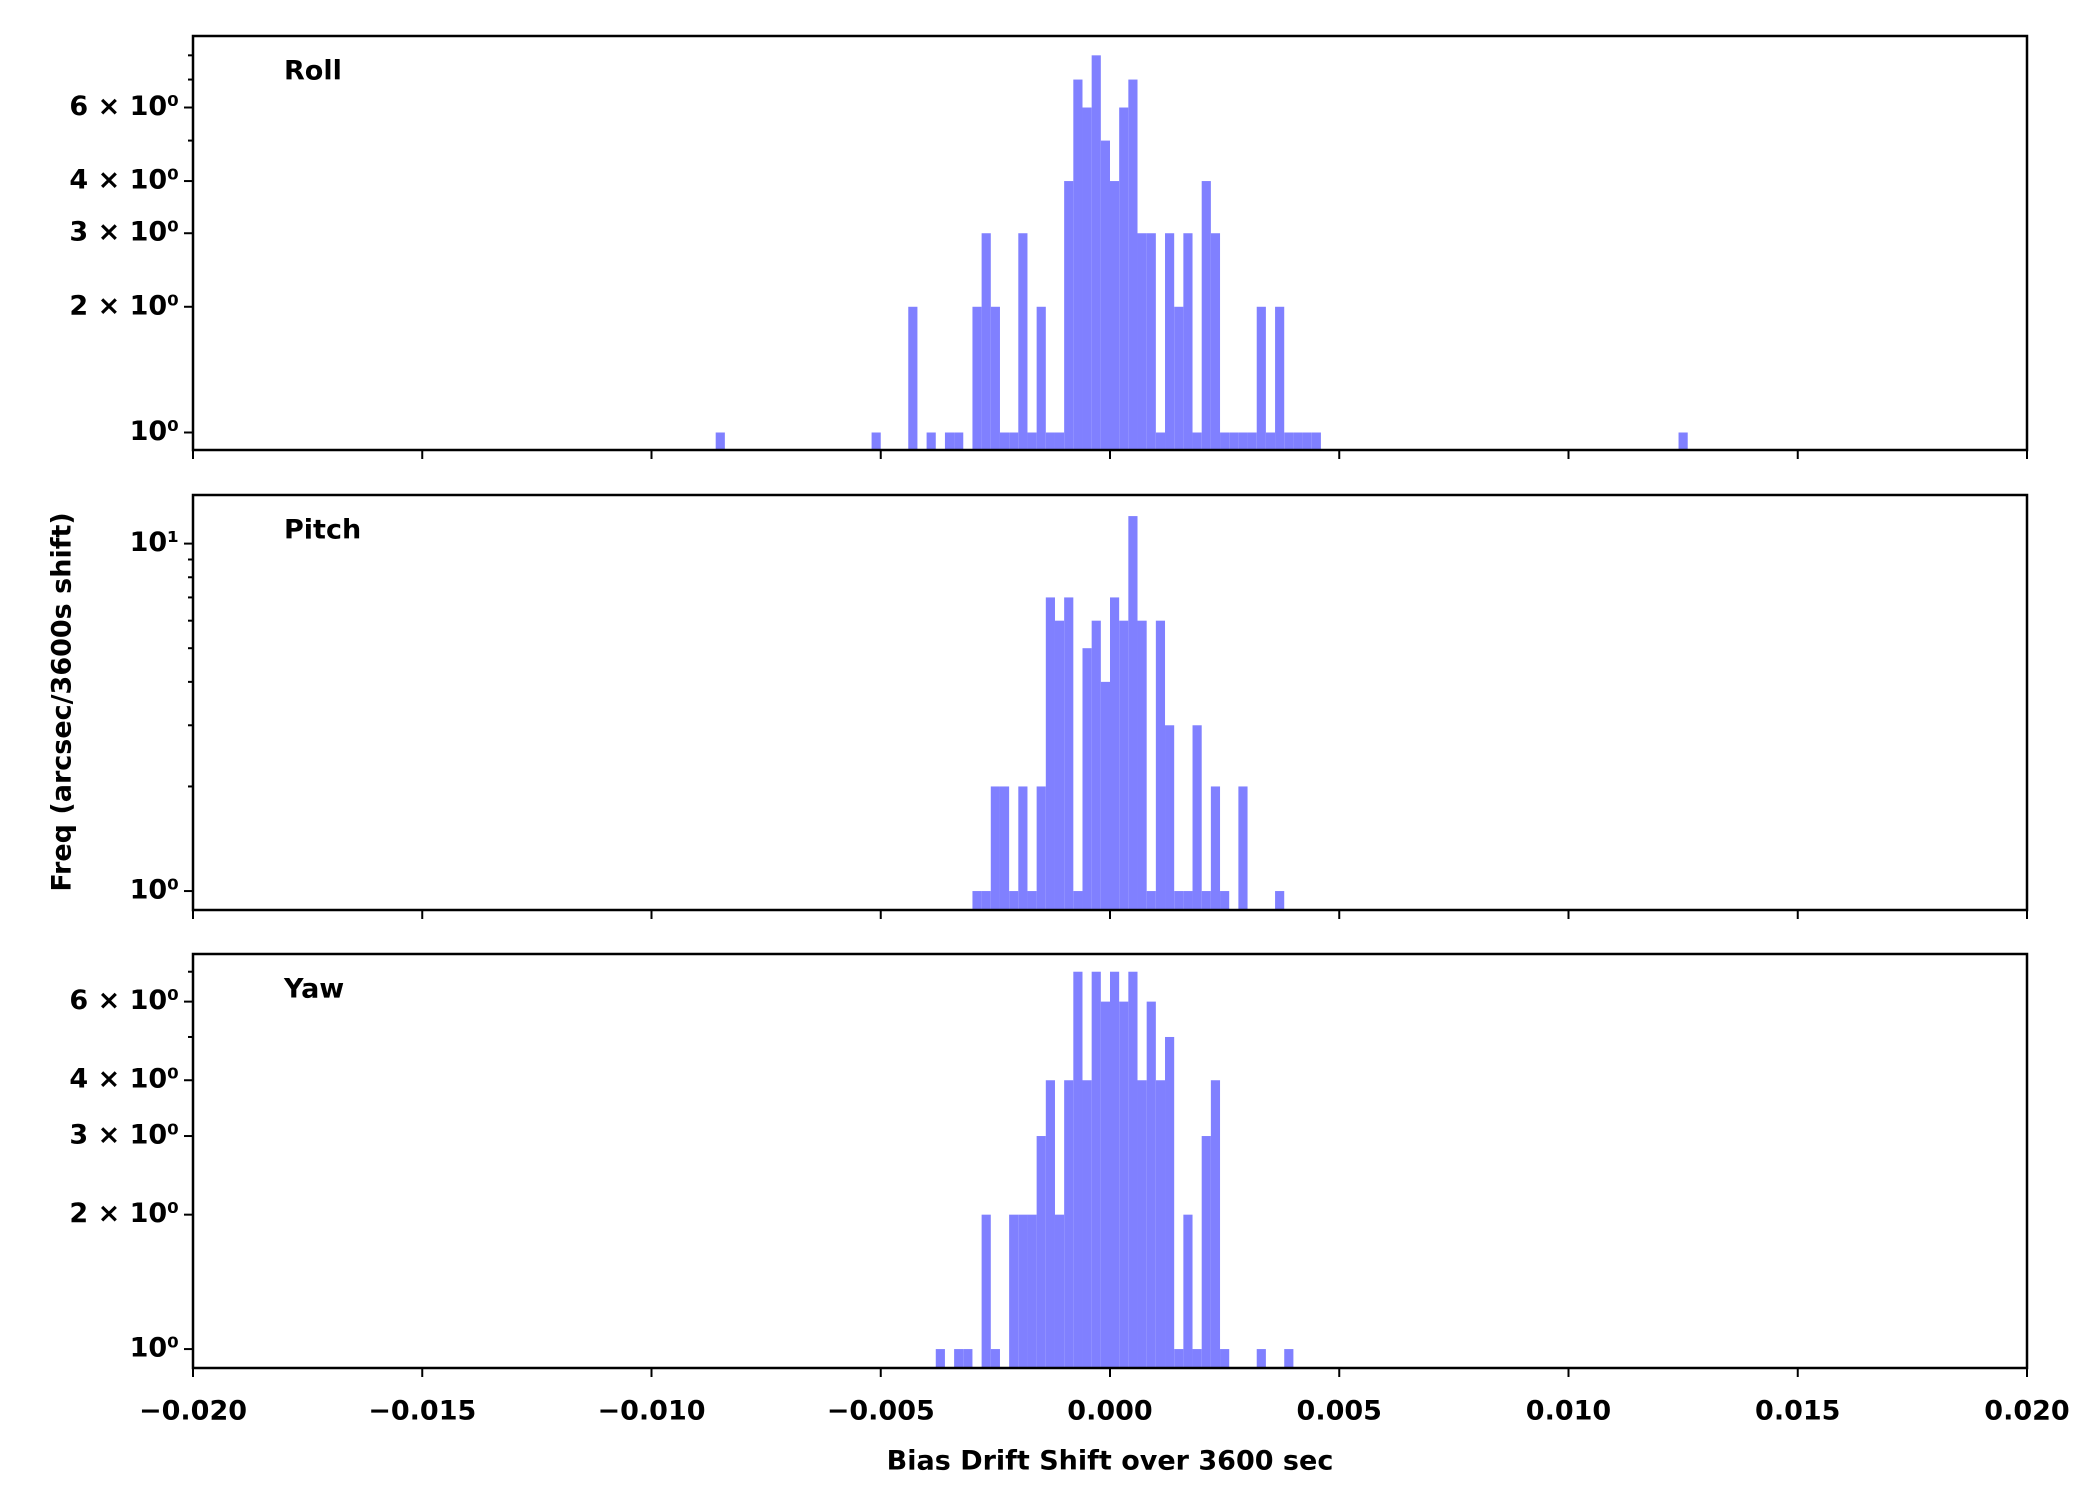  I want to click on x-tick-label: 0.015, so click(1797, 1411).